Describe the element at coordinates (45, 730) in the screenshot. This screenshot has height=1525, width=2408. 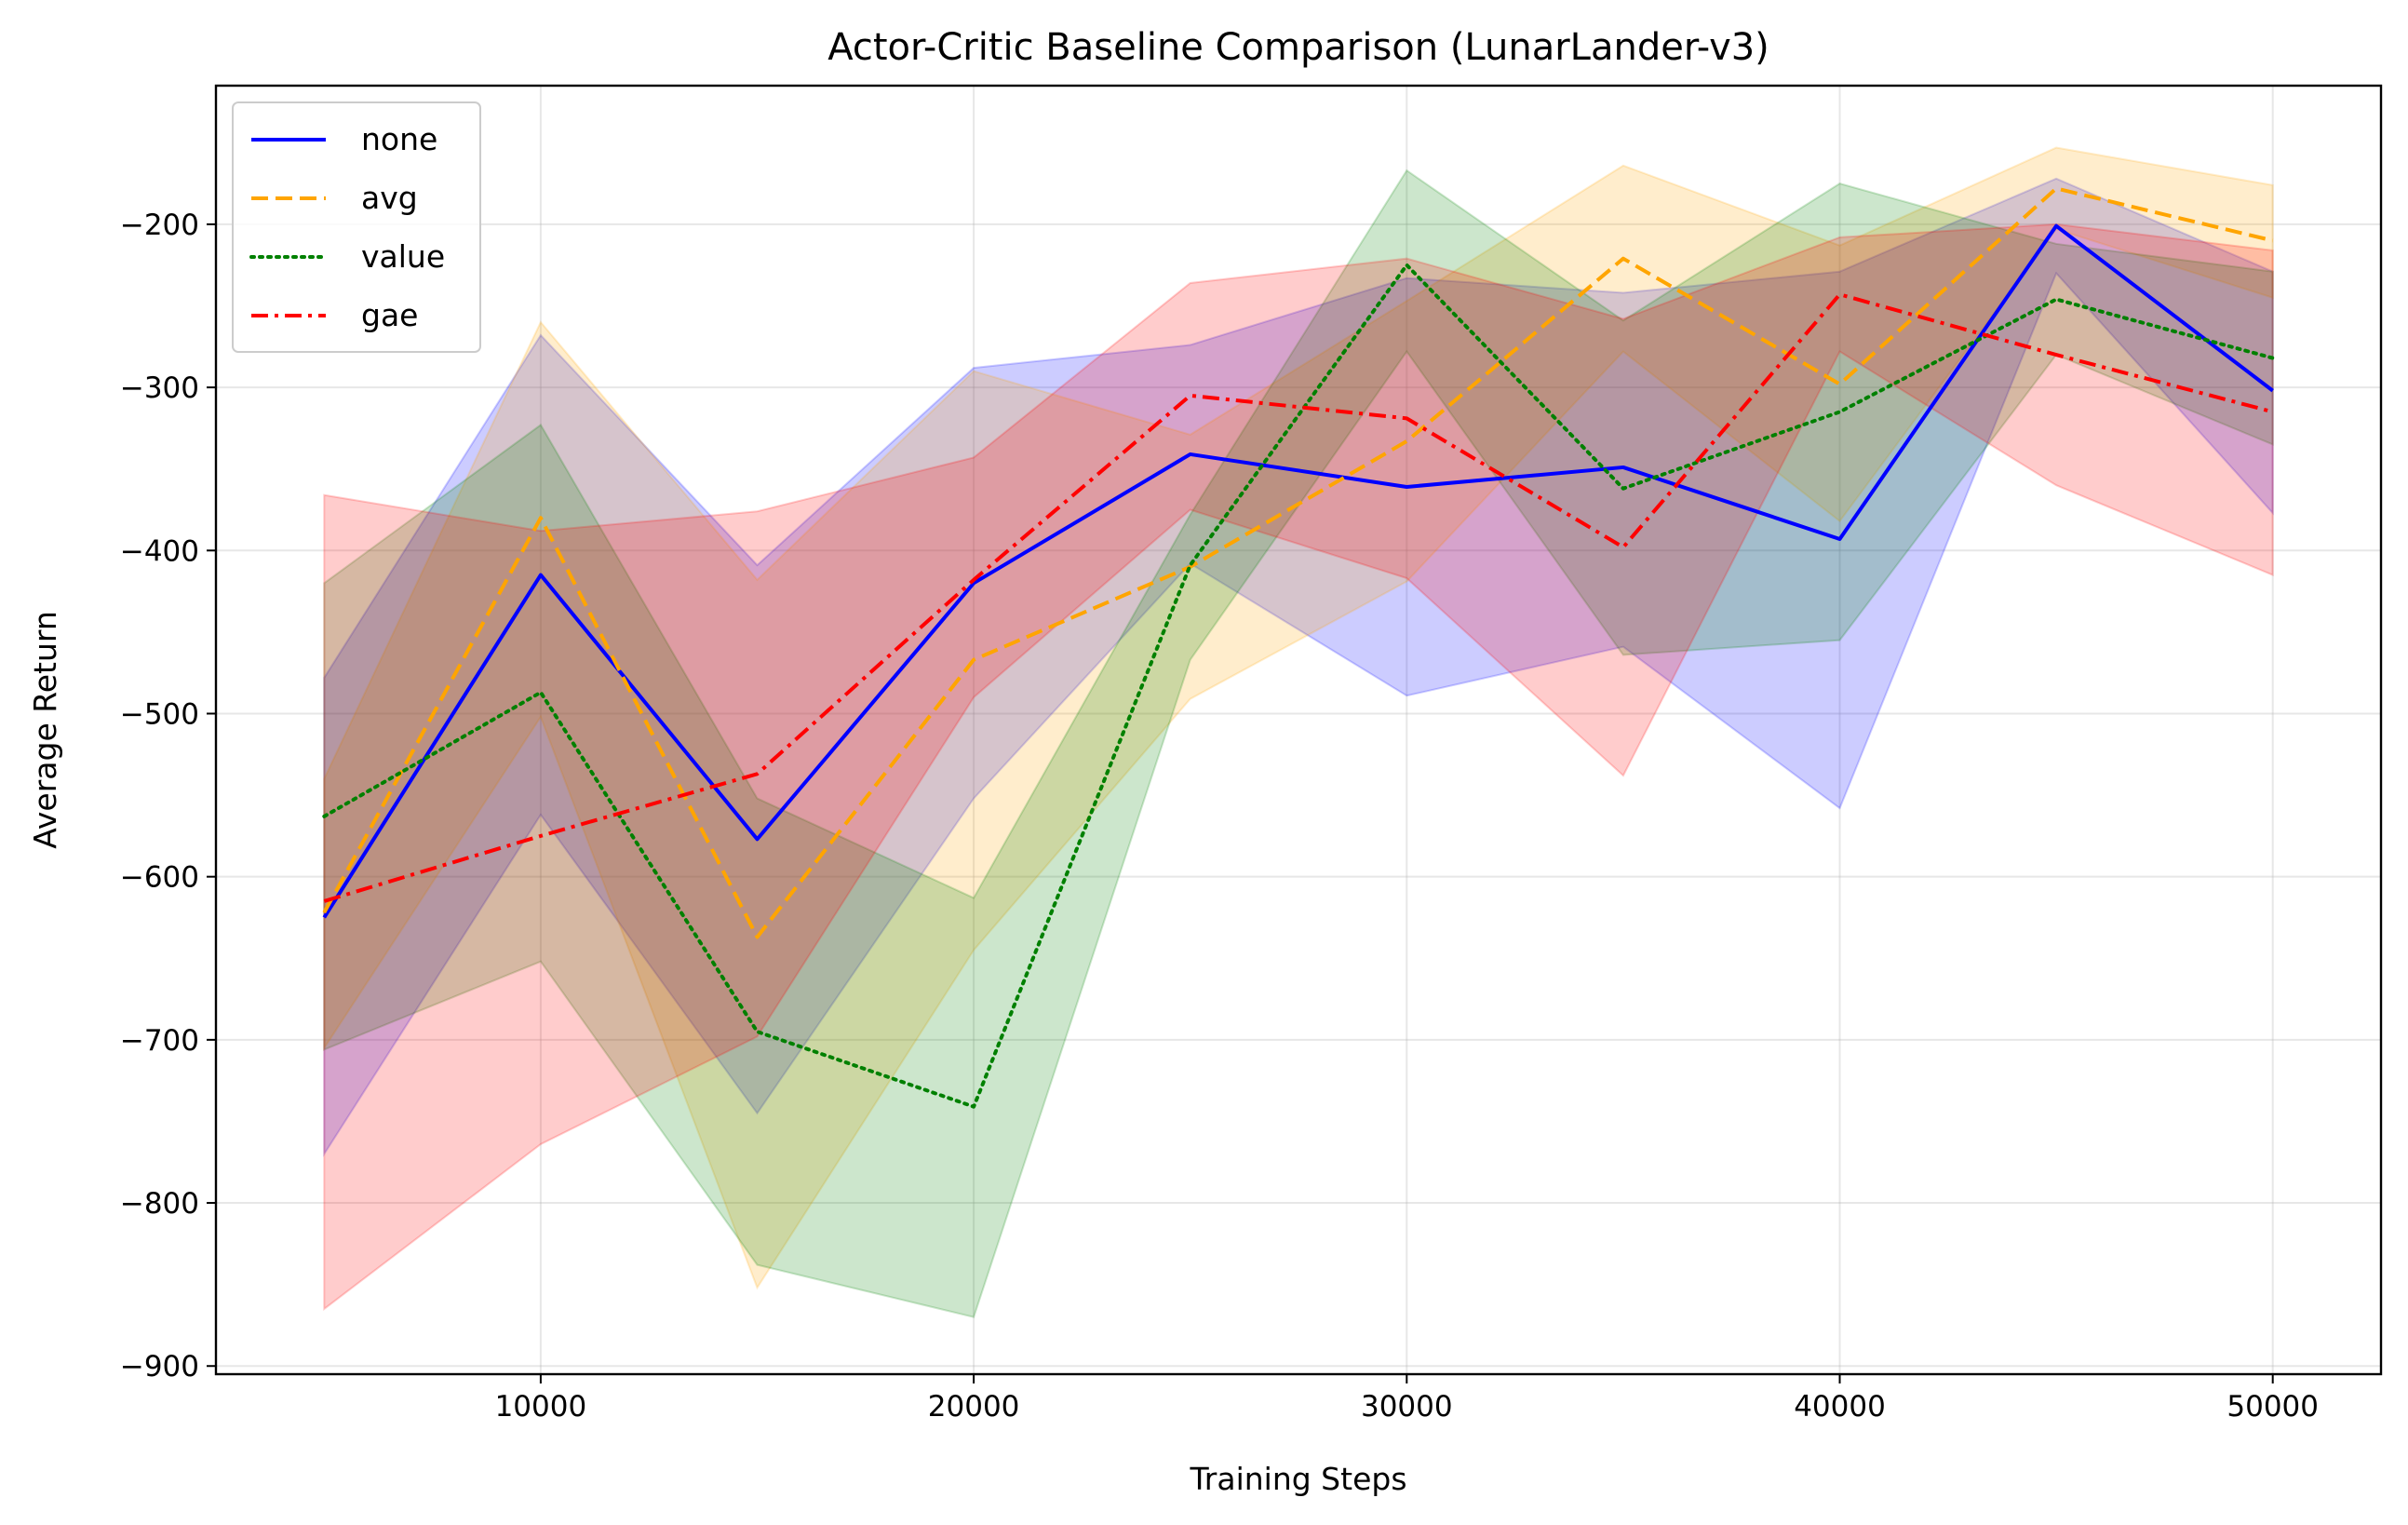
I see `y-axis-label: Average Return` at that location.